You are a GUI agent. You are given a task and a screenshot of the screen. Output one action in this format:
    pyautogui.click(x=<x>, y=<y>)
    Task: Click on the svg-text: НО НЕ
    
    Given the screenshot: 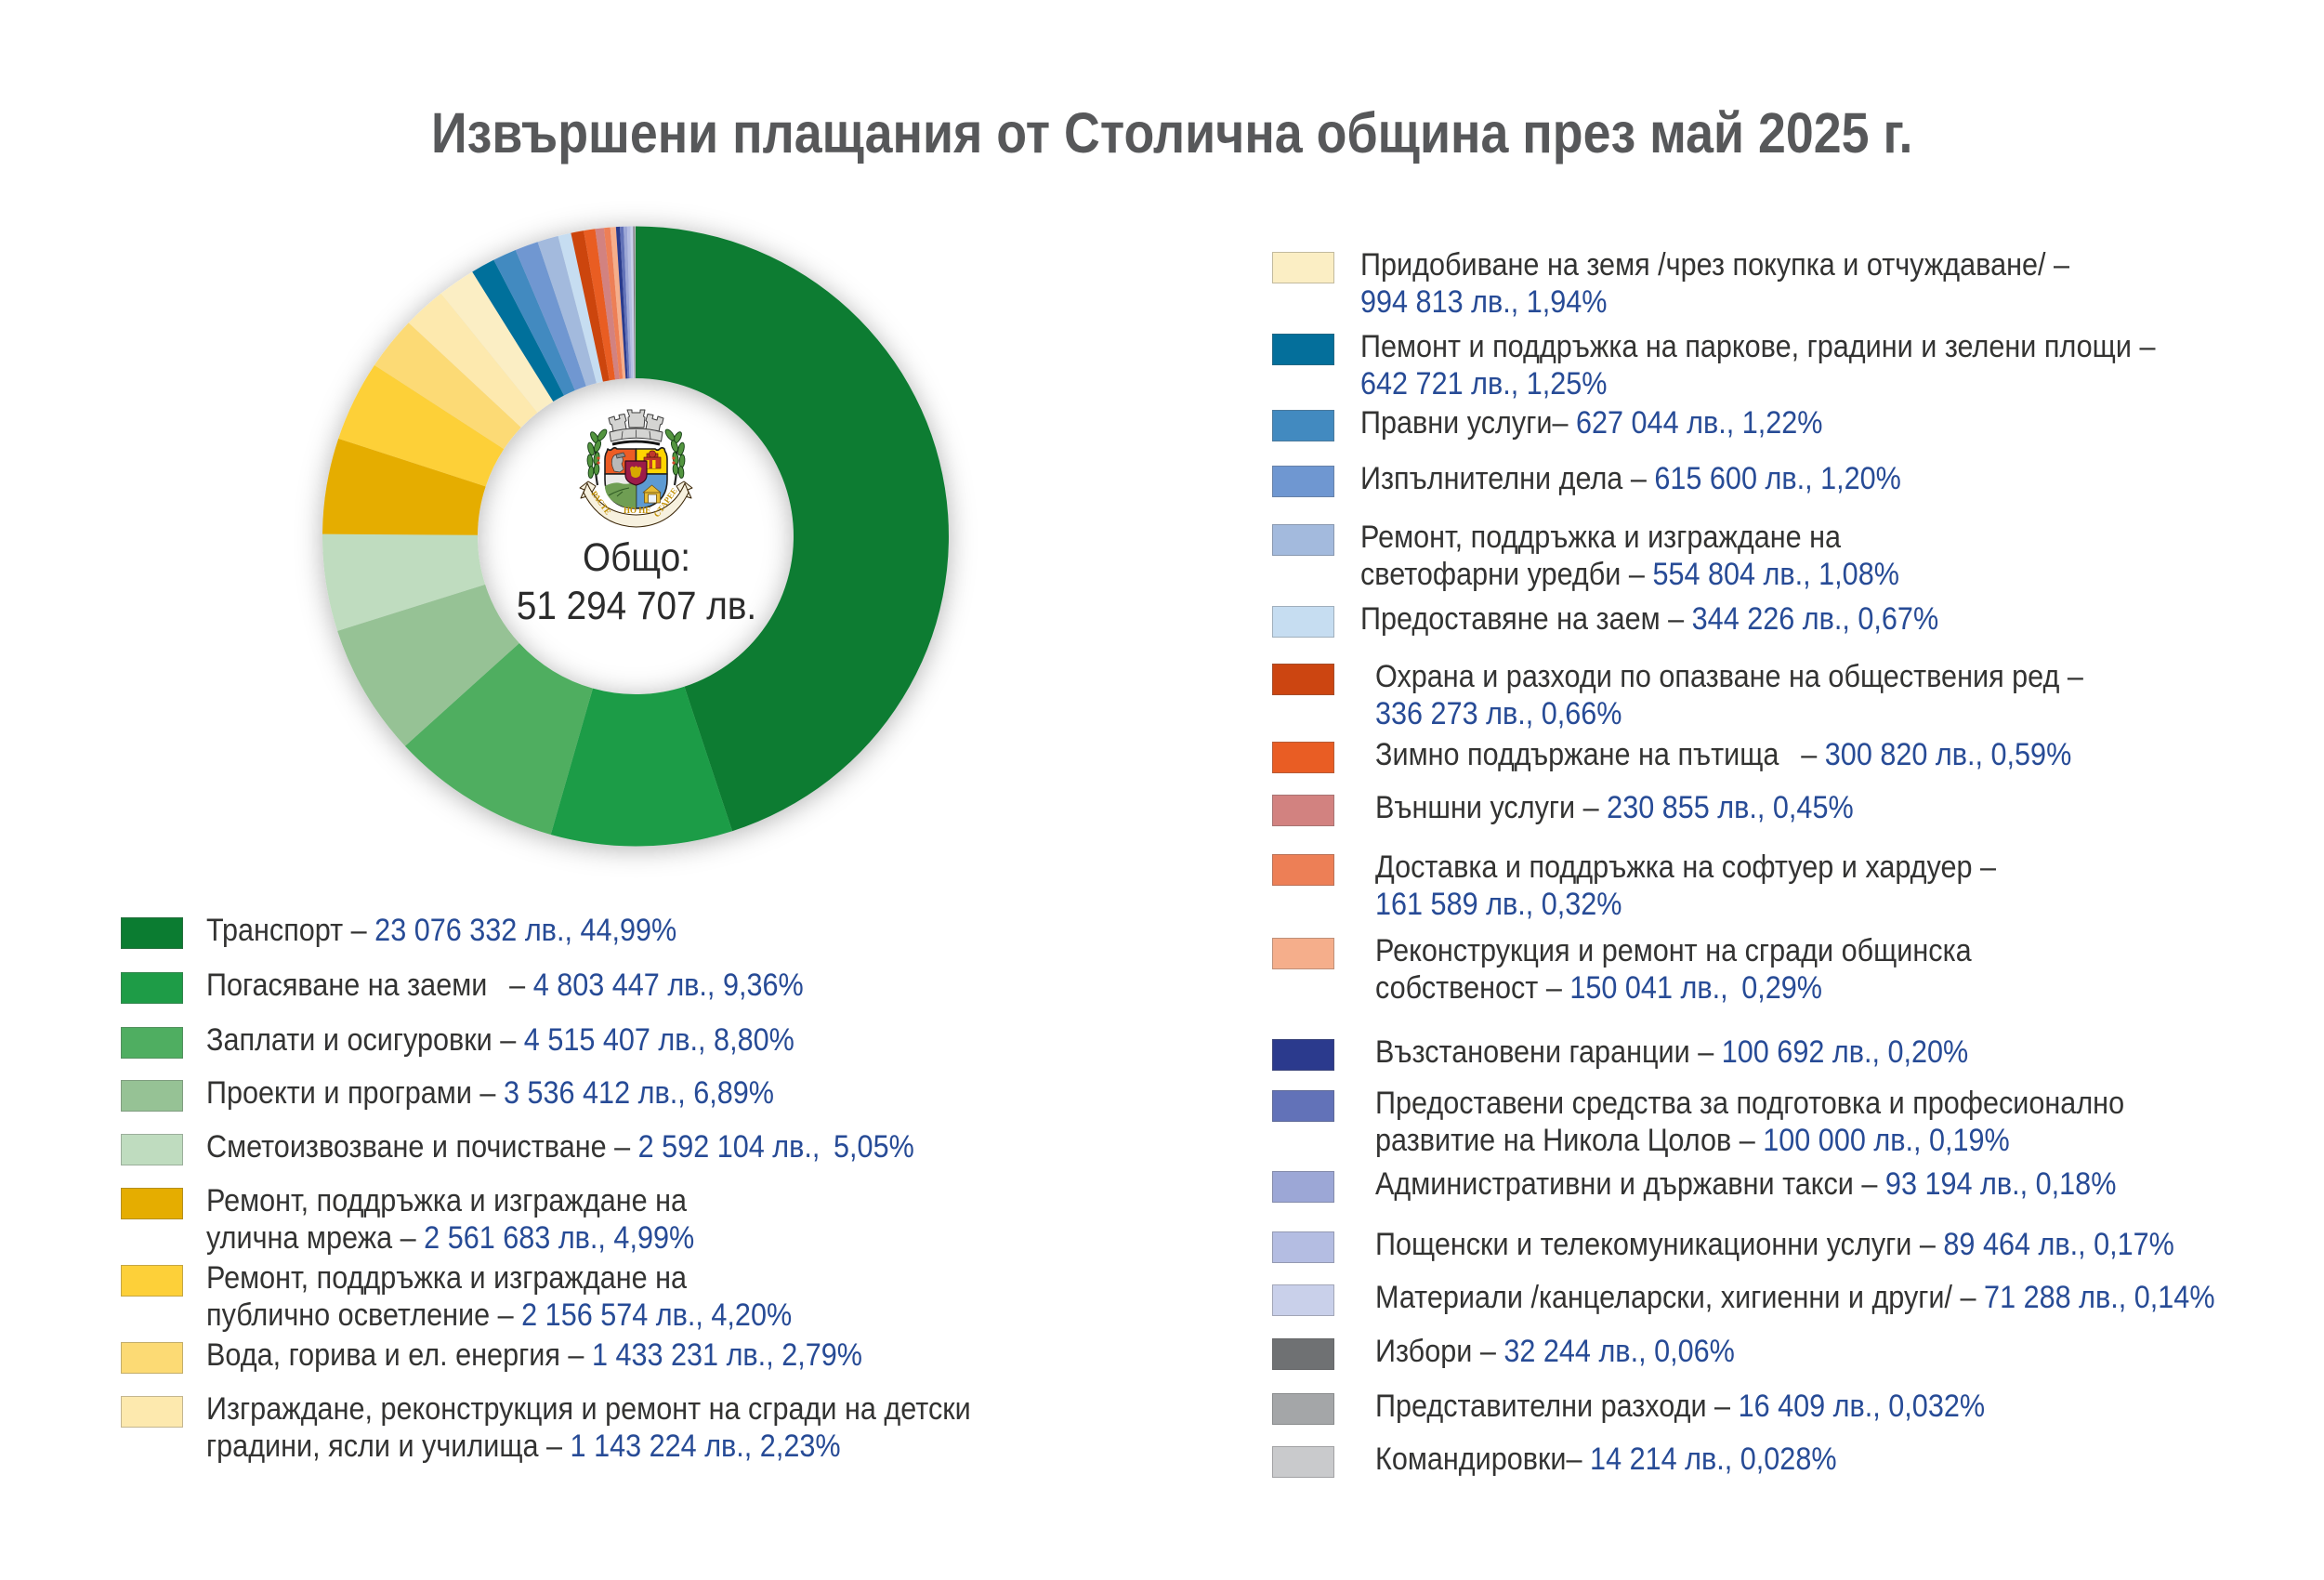 What is the action you would take?
    pyautogui.click(x=637, y=510)
    